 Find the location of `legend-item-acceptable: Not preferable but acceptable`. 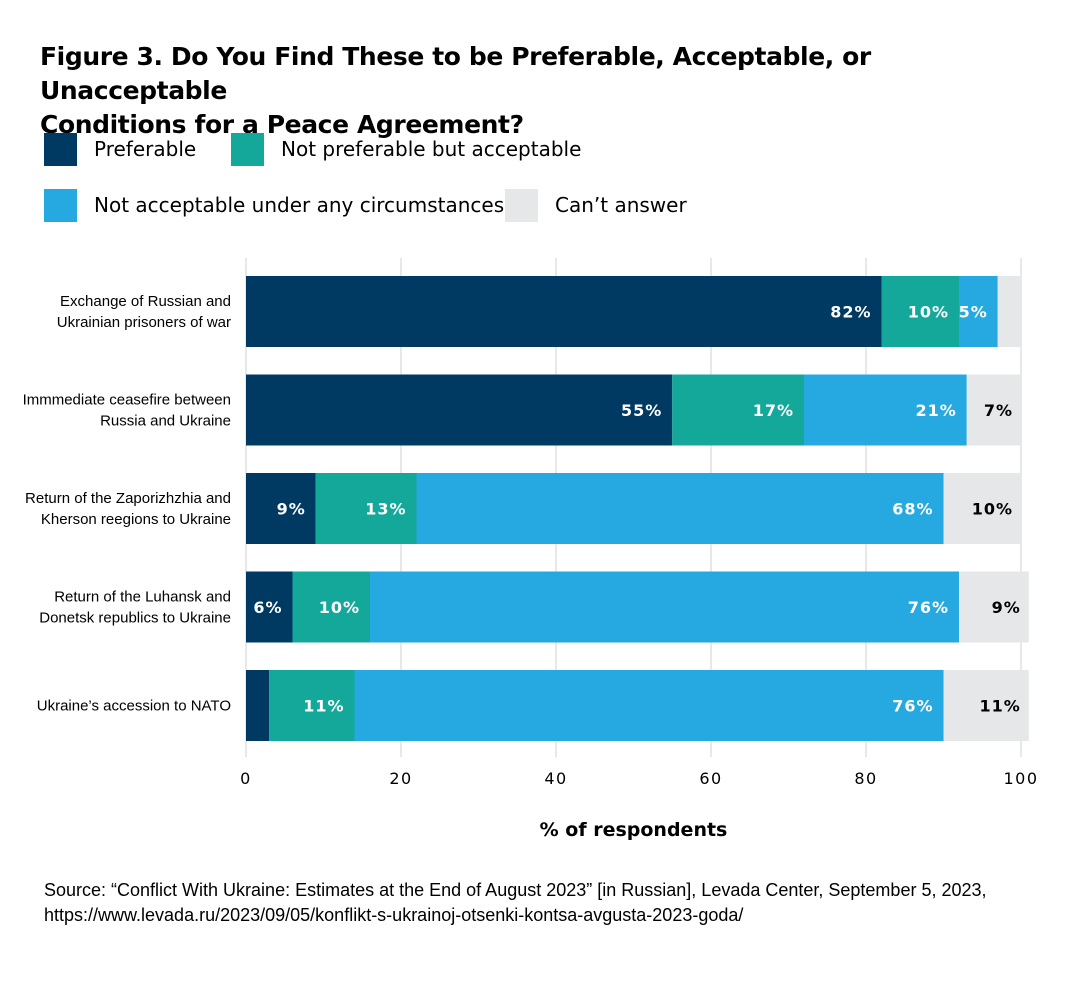

legend-item-acceptable: Not preferable but acceptable is located at coordinates (406, 149).